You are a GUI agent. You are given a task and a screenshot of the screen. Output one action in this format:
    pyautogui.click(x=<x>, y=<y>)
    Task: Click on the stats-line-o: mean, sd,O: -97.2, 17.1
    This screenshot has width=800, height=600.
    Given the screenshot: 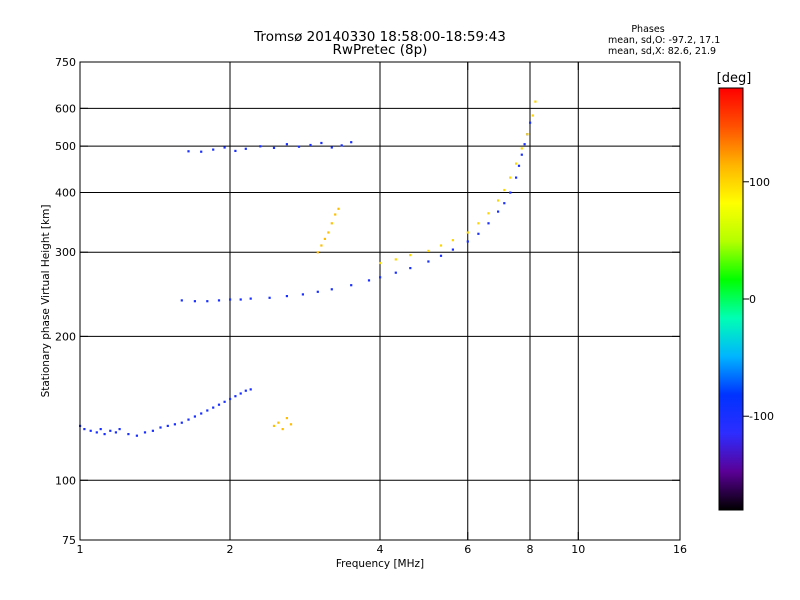 What is the action you would take?
    pyautogui.click(x=664, y=40)
    